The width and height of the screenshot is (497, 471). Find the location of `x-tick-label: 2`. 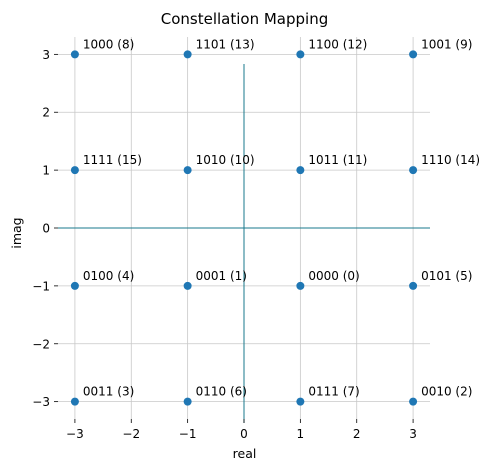

x-tick-label: 2 is located at coordinates (357, 434).